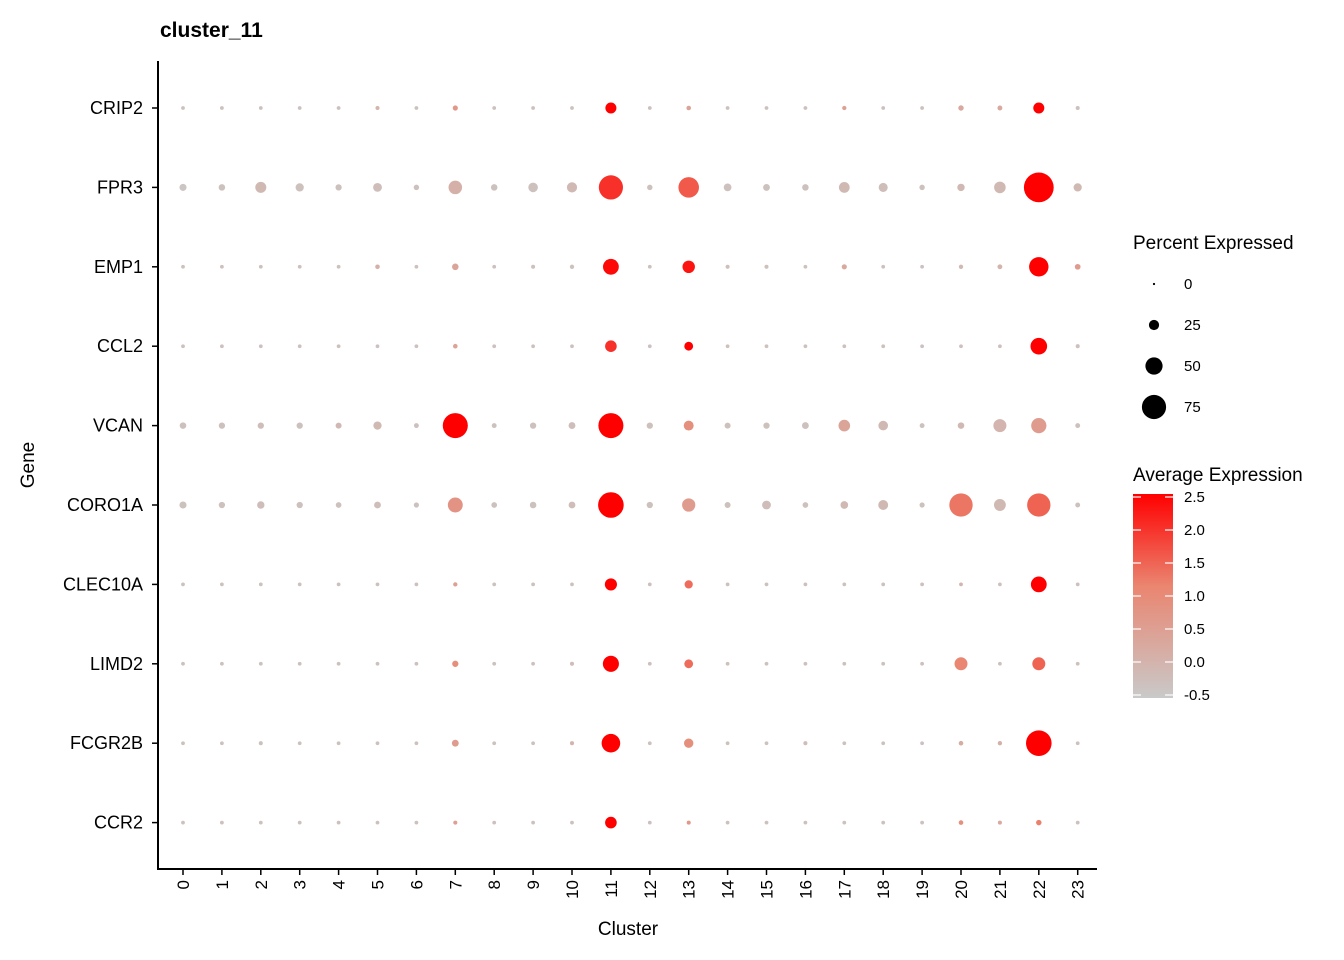  I want to click on size-legend: 0 25 50 75, so click(1171, 348).